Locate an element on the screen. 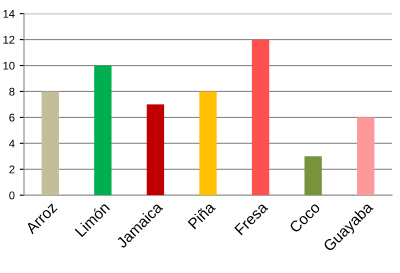 The image size is (400, 273). y-tick-label: 6 is located at coordinates (11, 118).